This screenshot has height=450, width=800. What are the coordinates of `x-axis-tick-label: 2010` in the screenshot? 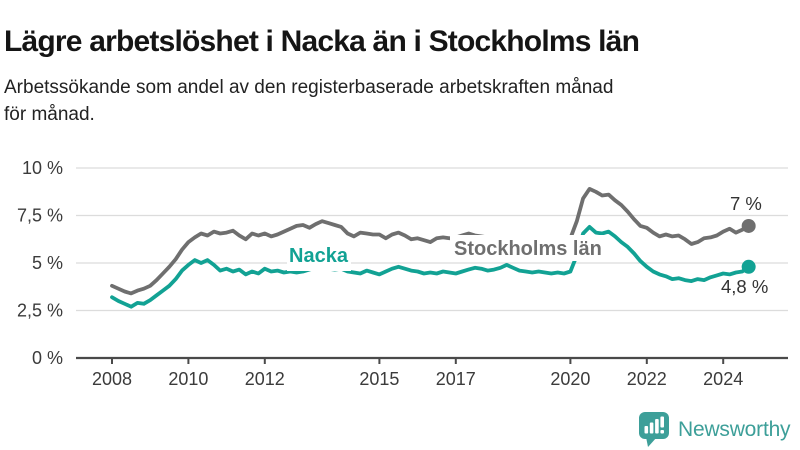 It's located at (188, 379).